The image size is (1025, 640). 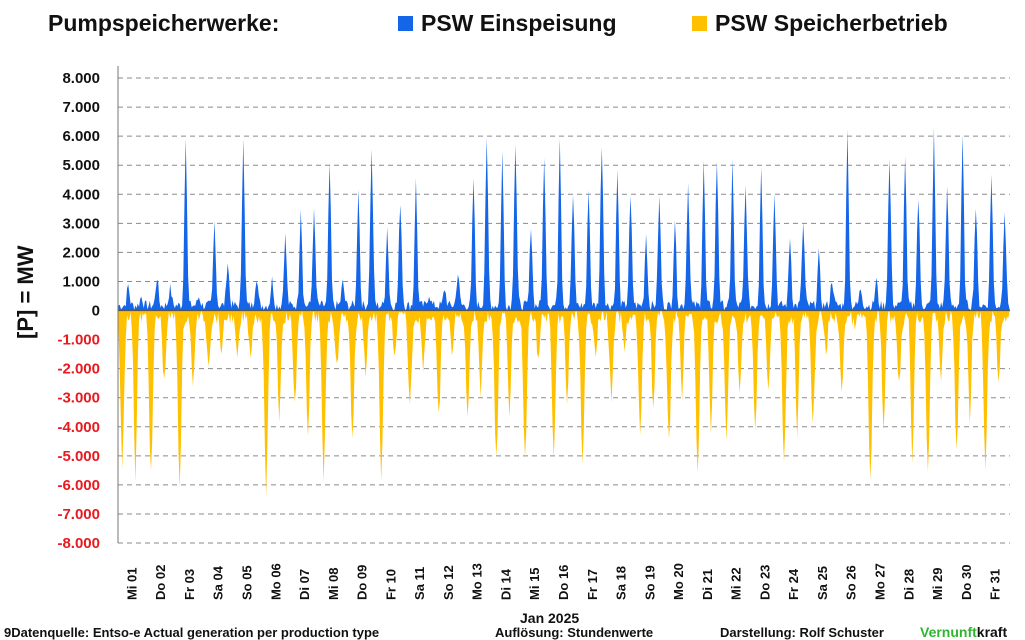 What do you see at coordinates (78, 340) in the screenshot?
I see `y-tick-label: -1.000` at bounding box center [78, 340].